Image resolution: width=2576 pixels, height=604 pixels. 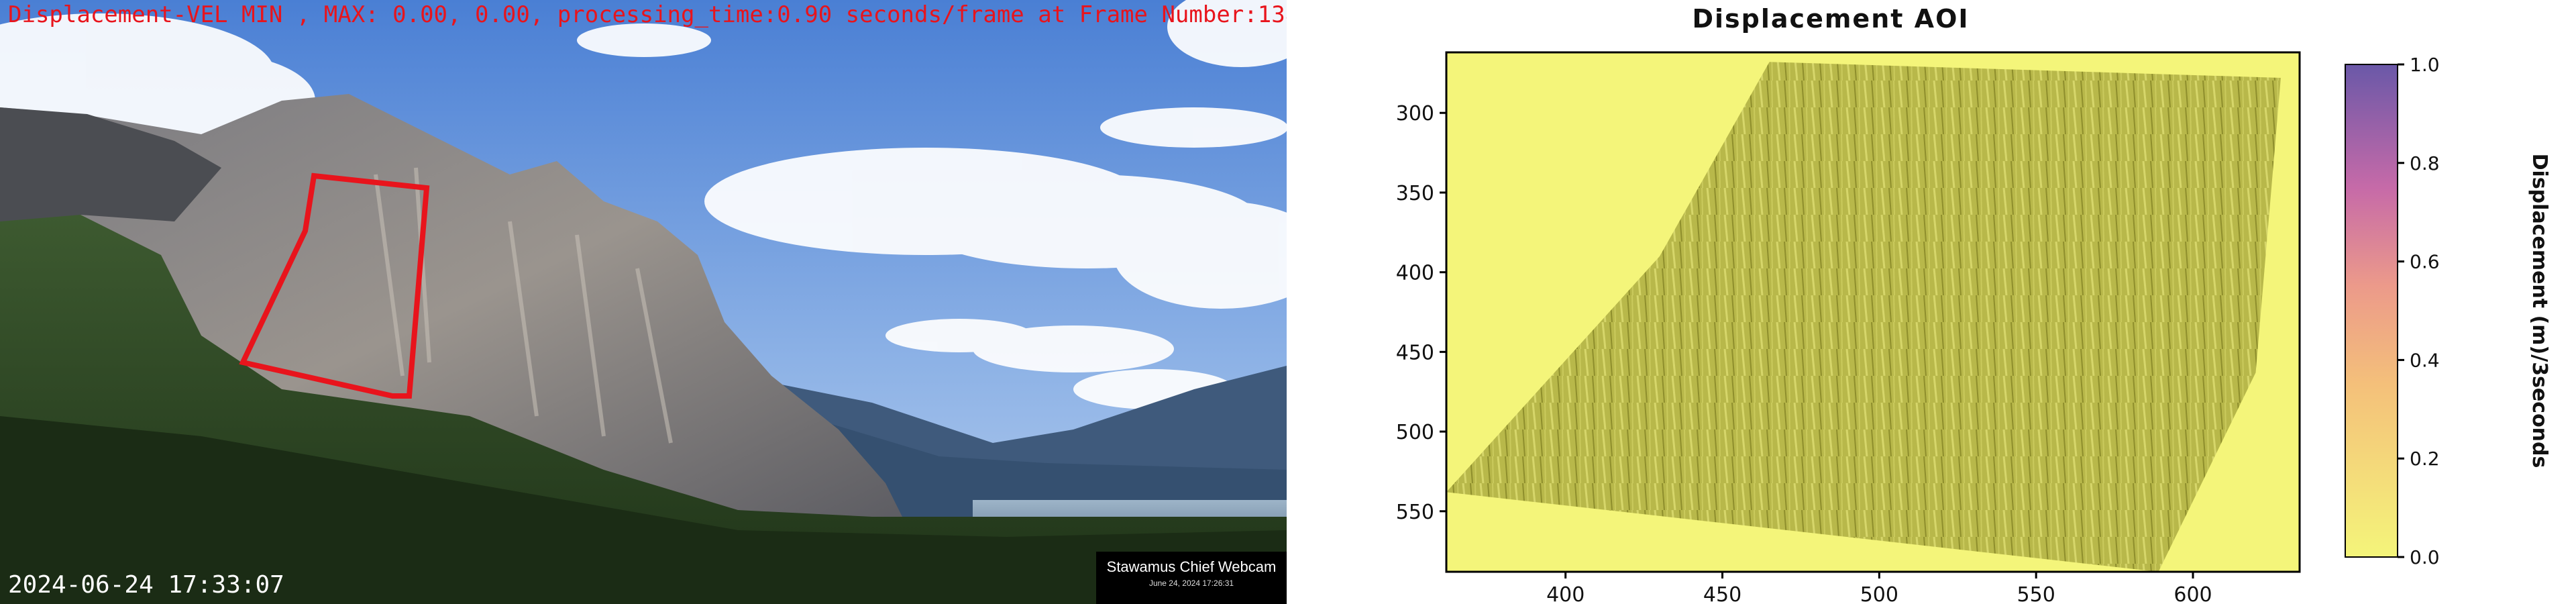 What do you see at coordinates (1722, 593) in the screenshot?
I see `x-tick-label: 450` at bounding box center [1722, 593].